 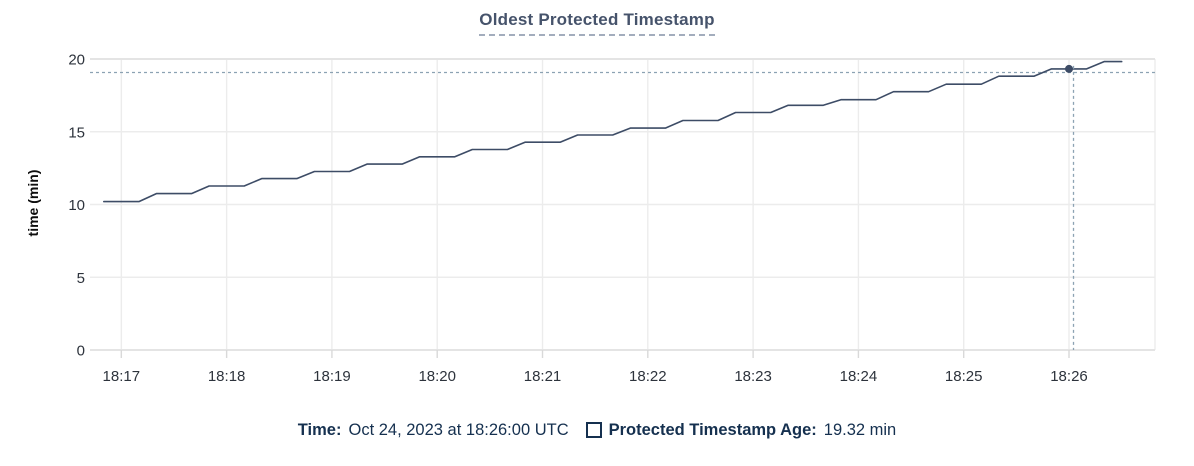 I want to click on y-tick-label: 20, so click(x=76, y=60).